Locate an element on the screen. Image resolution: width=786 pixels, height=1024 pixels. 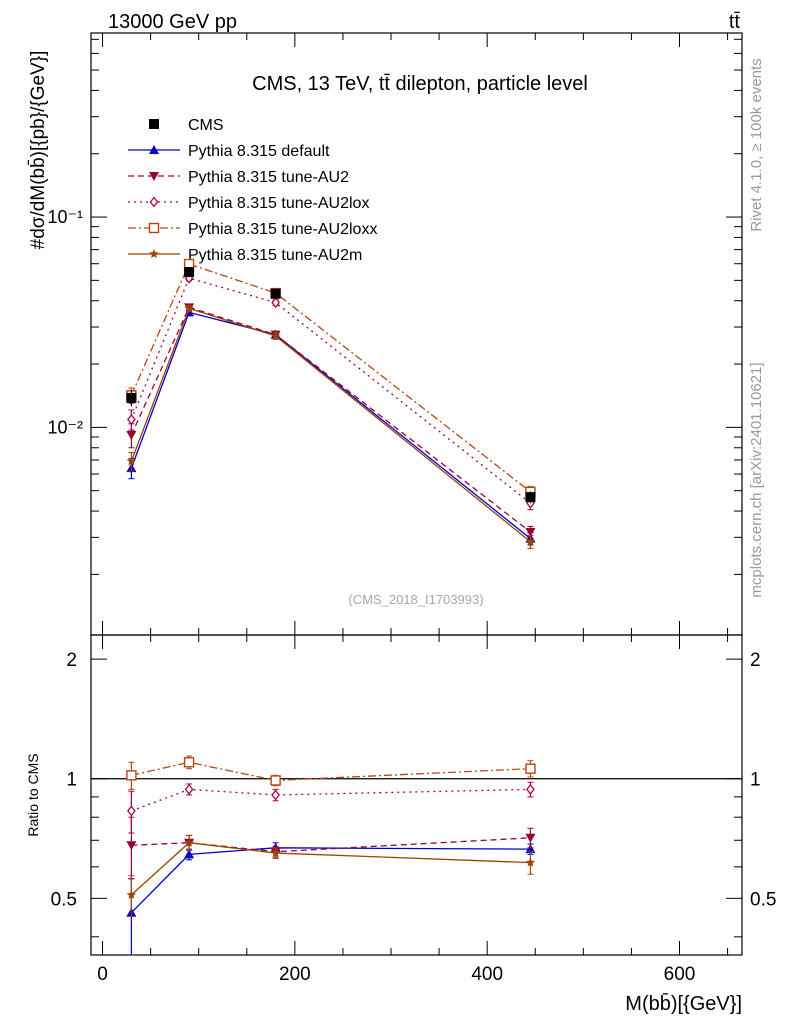
x-axis-label: M(bb̄)[{GeV}] is located at coordinates (683, 1003).